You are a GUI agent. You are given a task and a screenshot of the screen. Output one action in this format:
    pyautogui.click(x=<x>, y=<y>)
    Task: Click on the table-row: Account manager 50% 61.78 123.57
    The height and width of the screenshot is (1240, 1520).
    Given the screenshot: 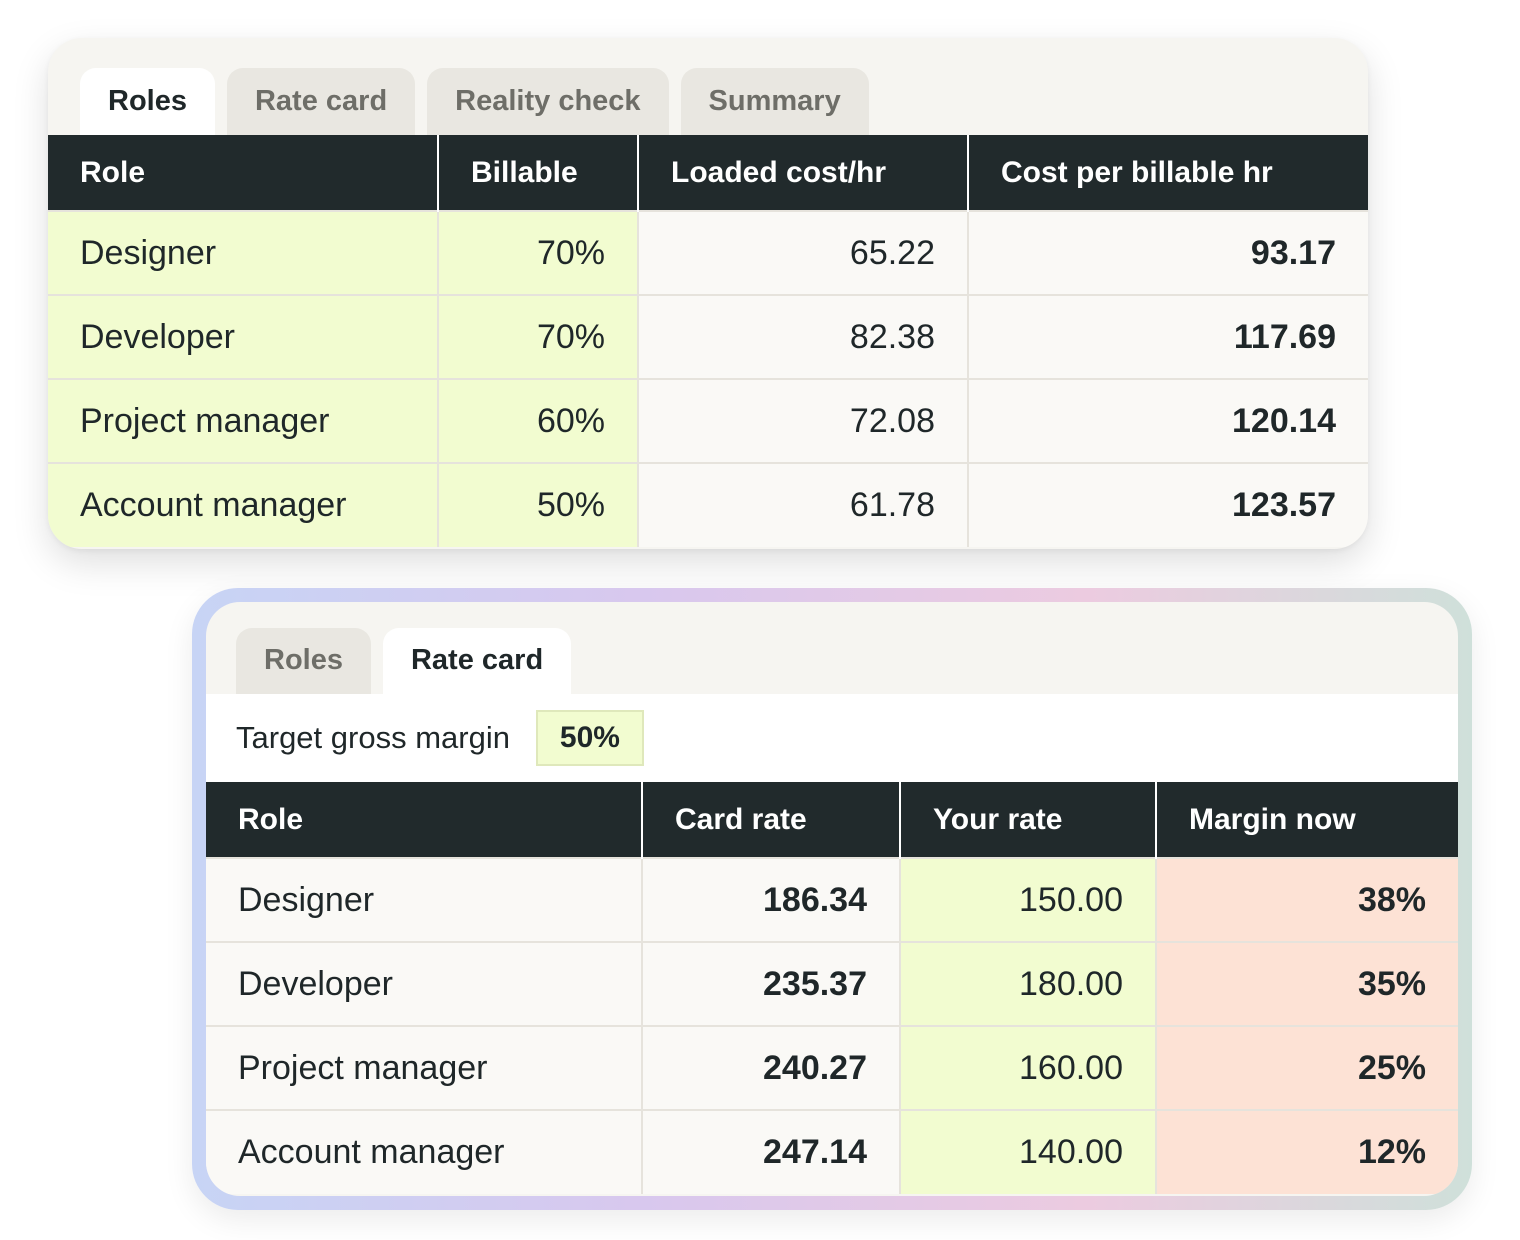 What is the action you would take?
    pyautogui.click(x=708, y=504)
    